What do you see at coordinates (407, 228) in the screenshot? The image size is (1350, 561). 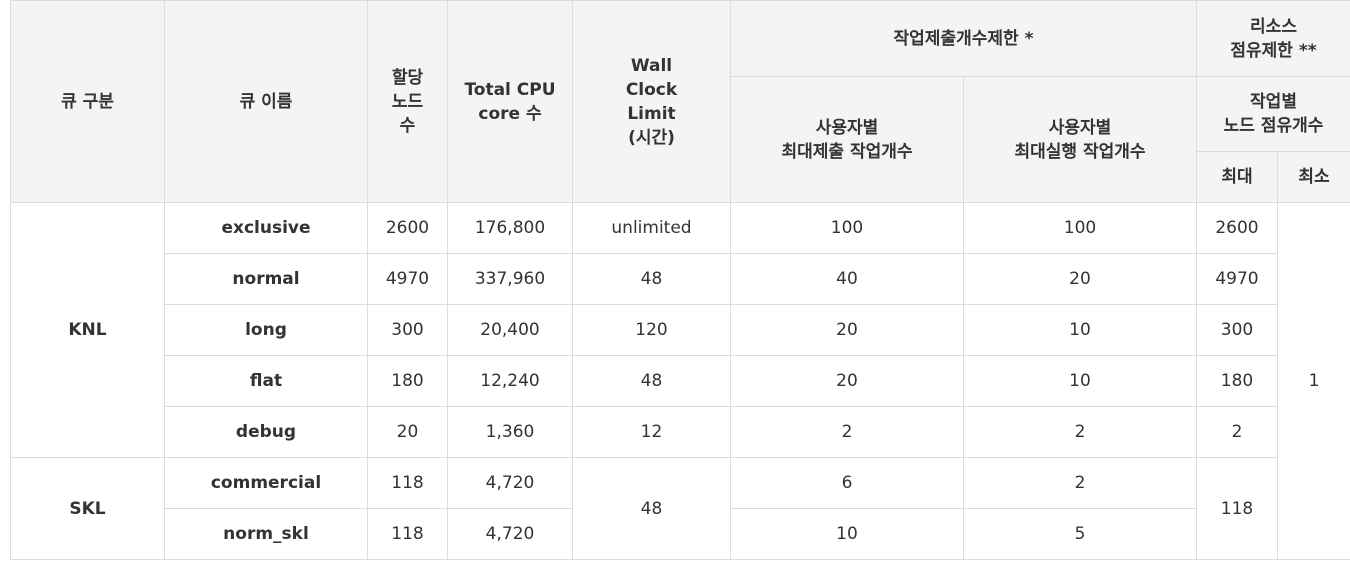 I see `nodes-cell: 2600` at bounding box center [407, 228].